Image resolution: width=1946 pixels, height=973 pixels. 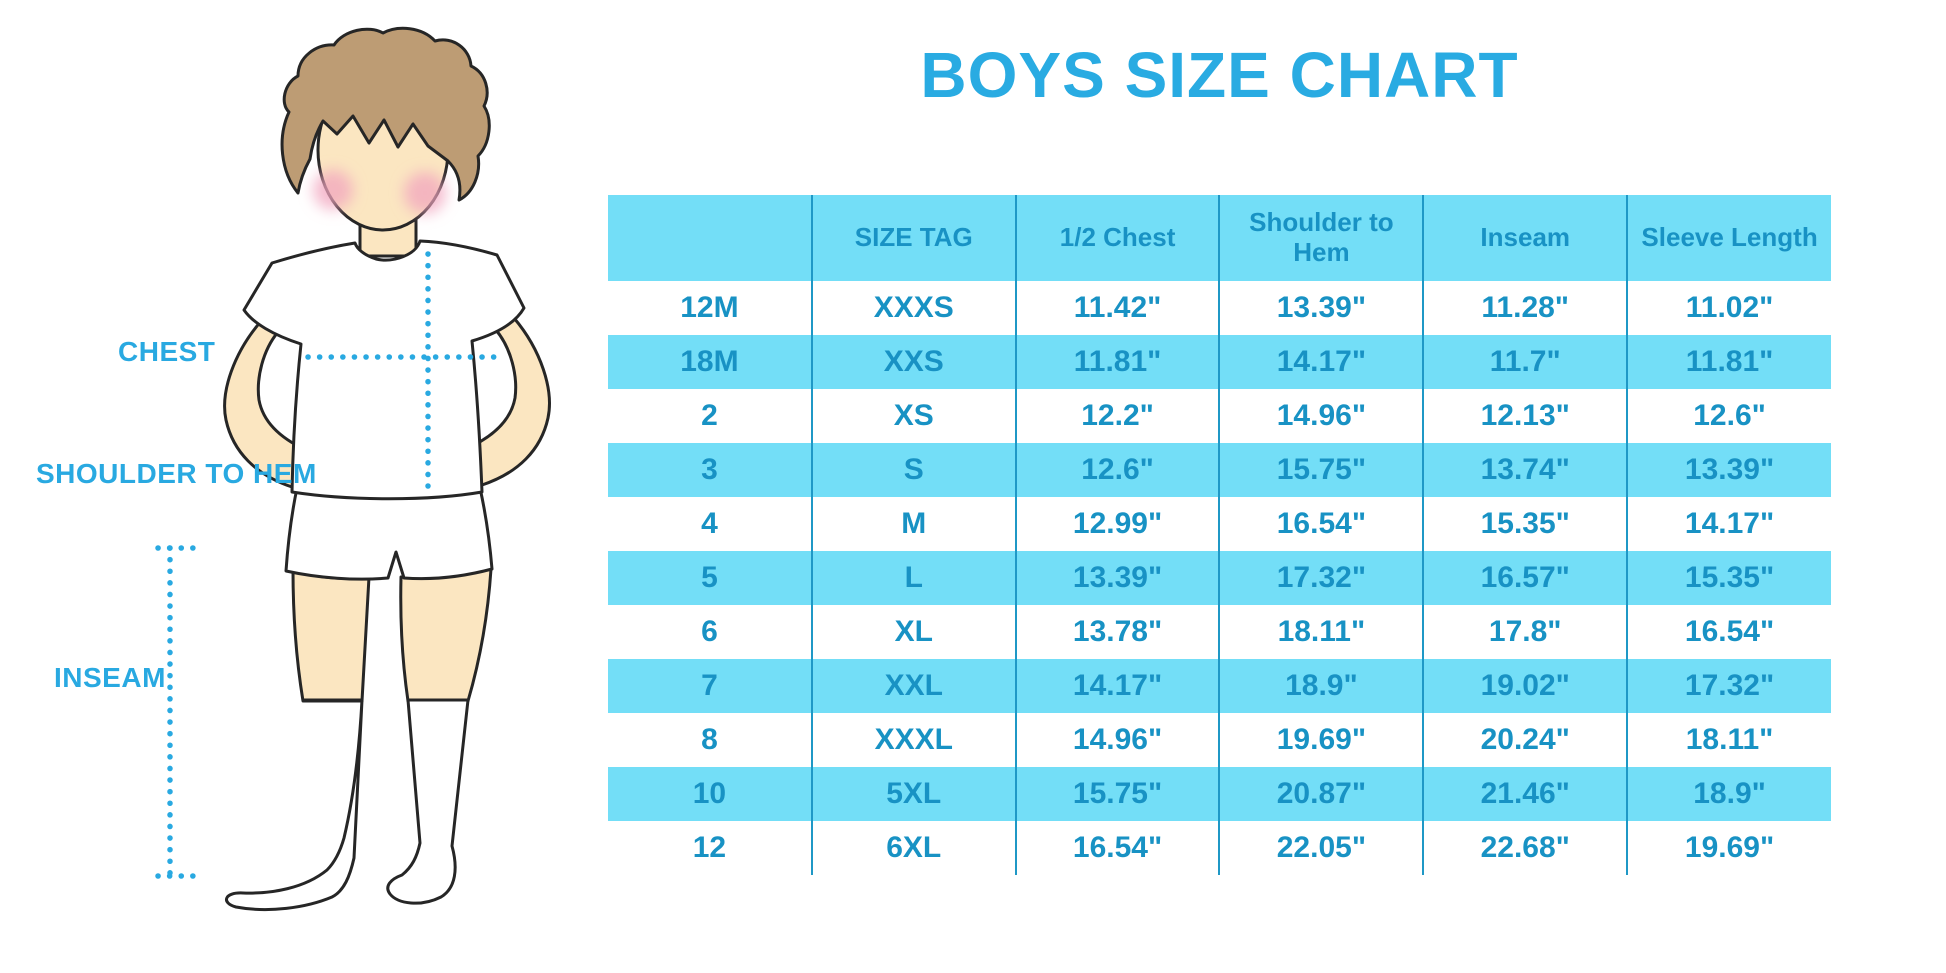 What do you see at coordinates (914, 740) in the screenshot?
I see `cell-size-tag: XXXL` at bounding box center [914, 740].